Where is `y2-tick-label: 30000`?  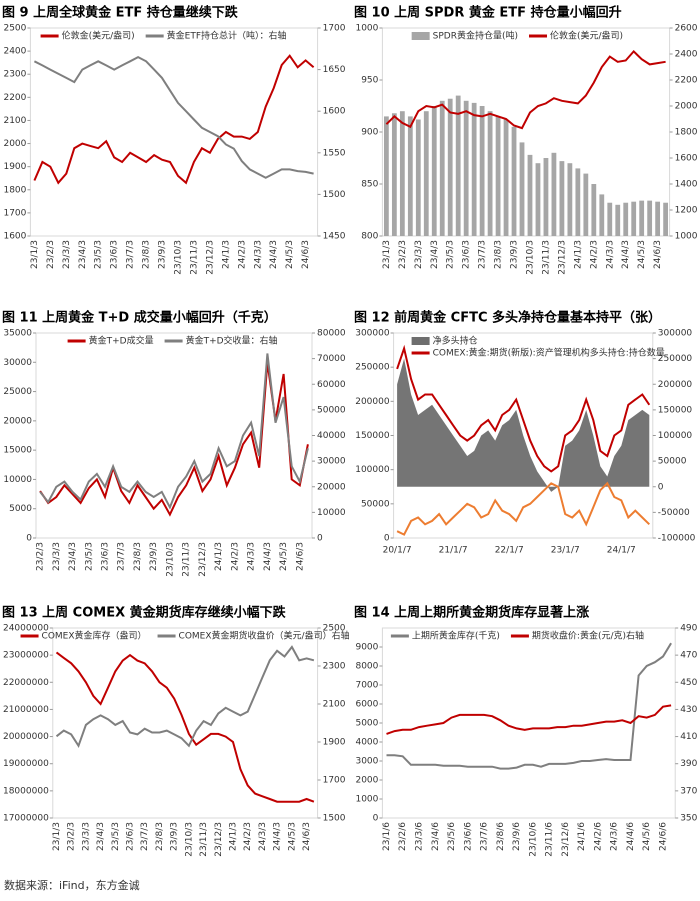 y2-tick-label: 30000 is located at coordinates (331, 462).